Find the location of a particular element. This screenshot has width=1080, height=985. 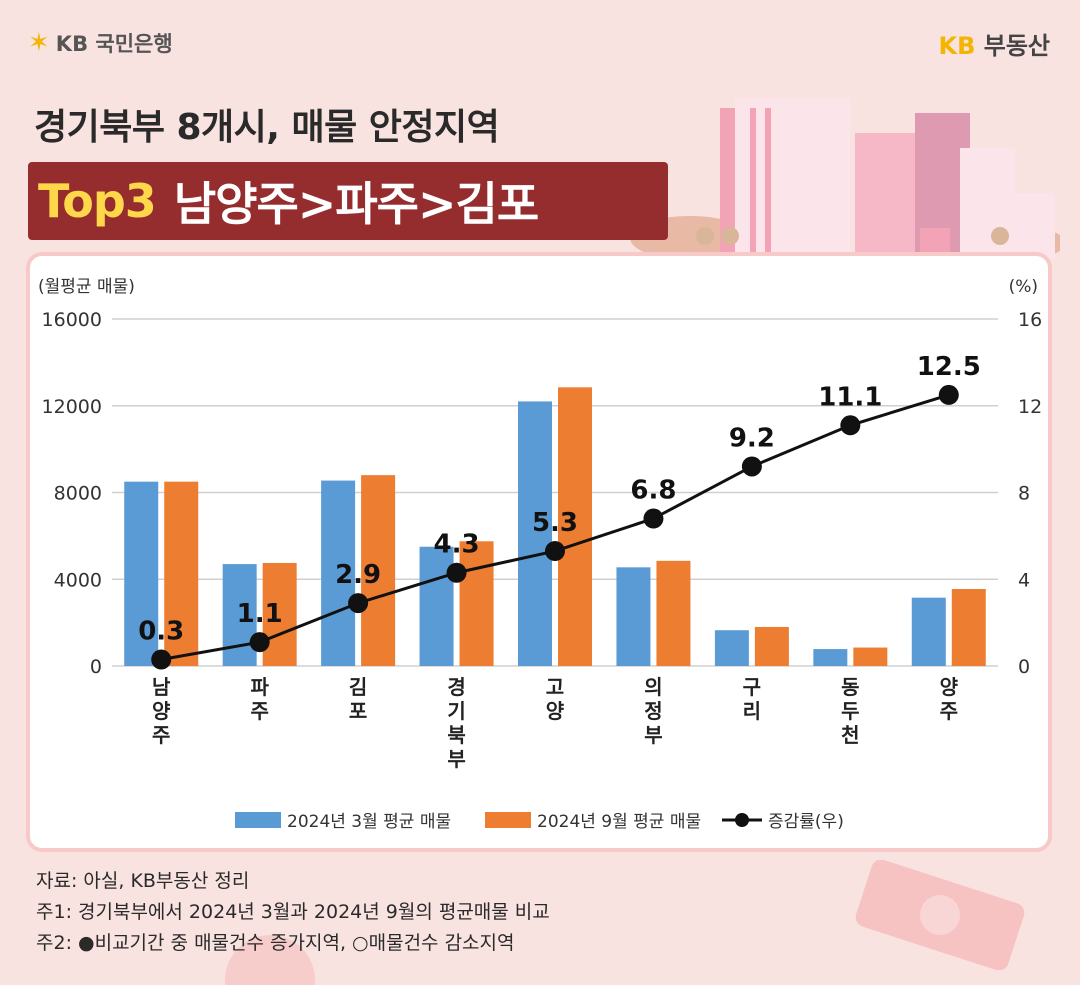

legend-label-rate: 증감률(우) is located at coordinates (806, 822).